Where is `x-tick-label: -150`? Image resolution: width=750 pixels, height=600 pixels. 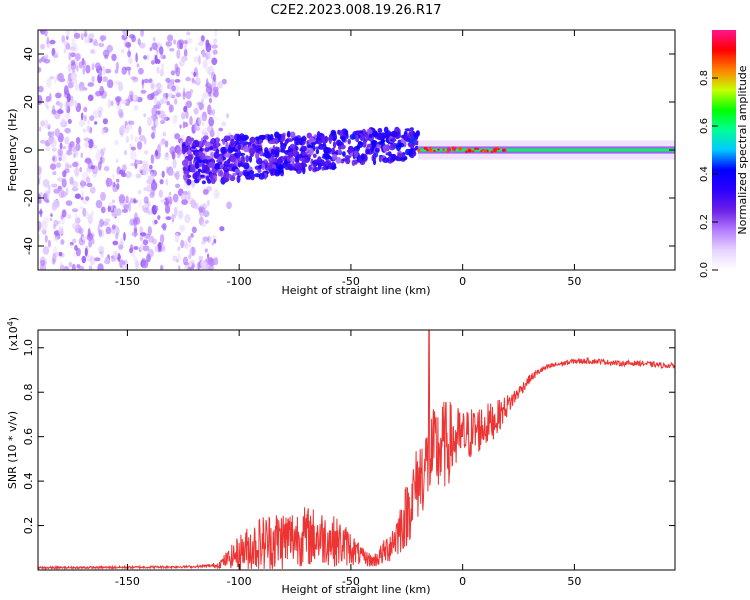 x-tick-label: -150 is located at coordinates (127, 581).